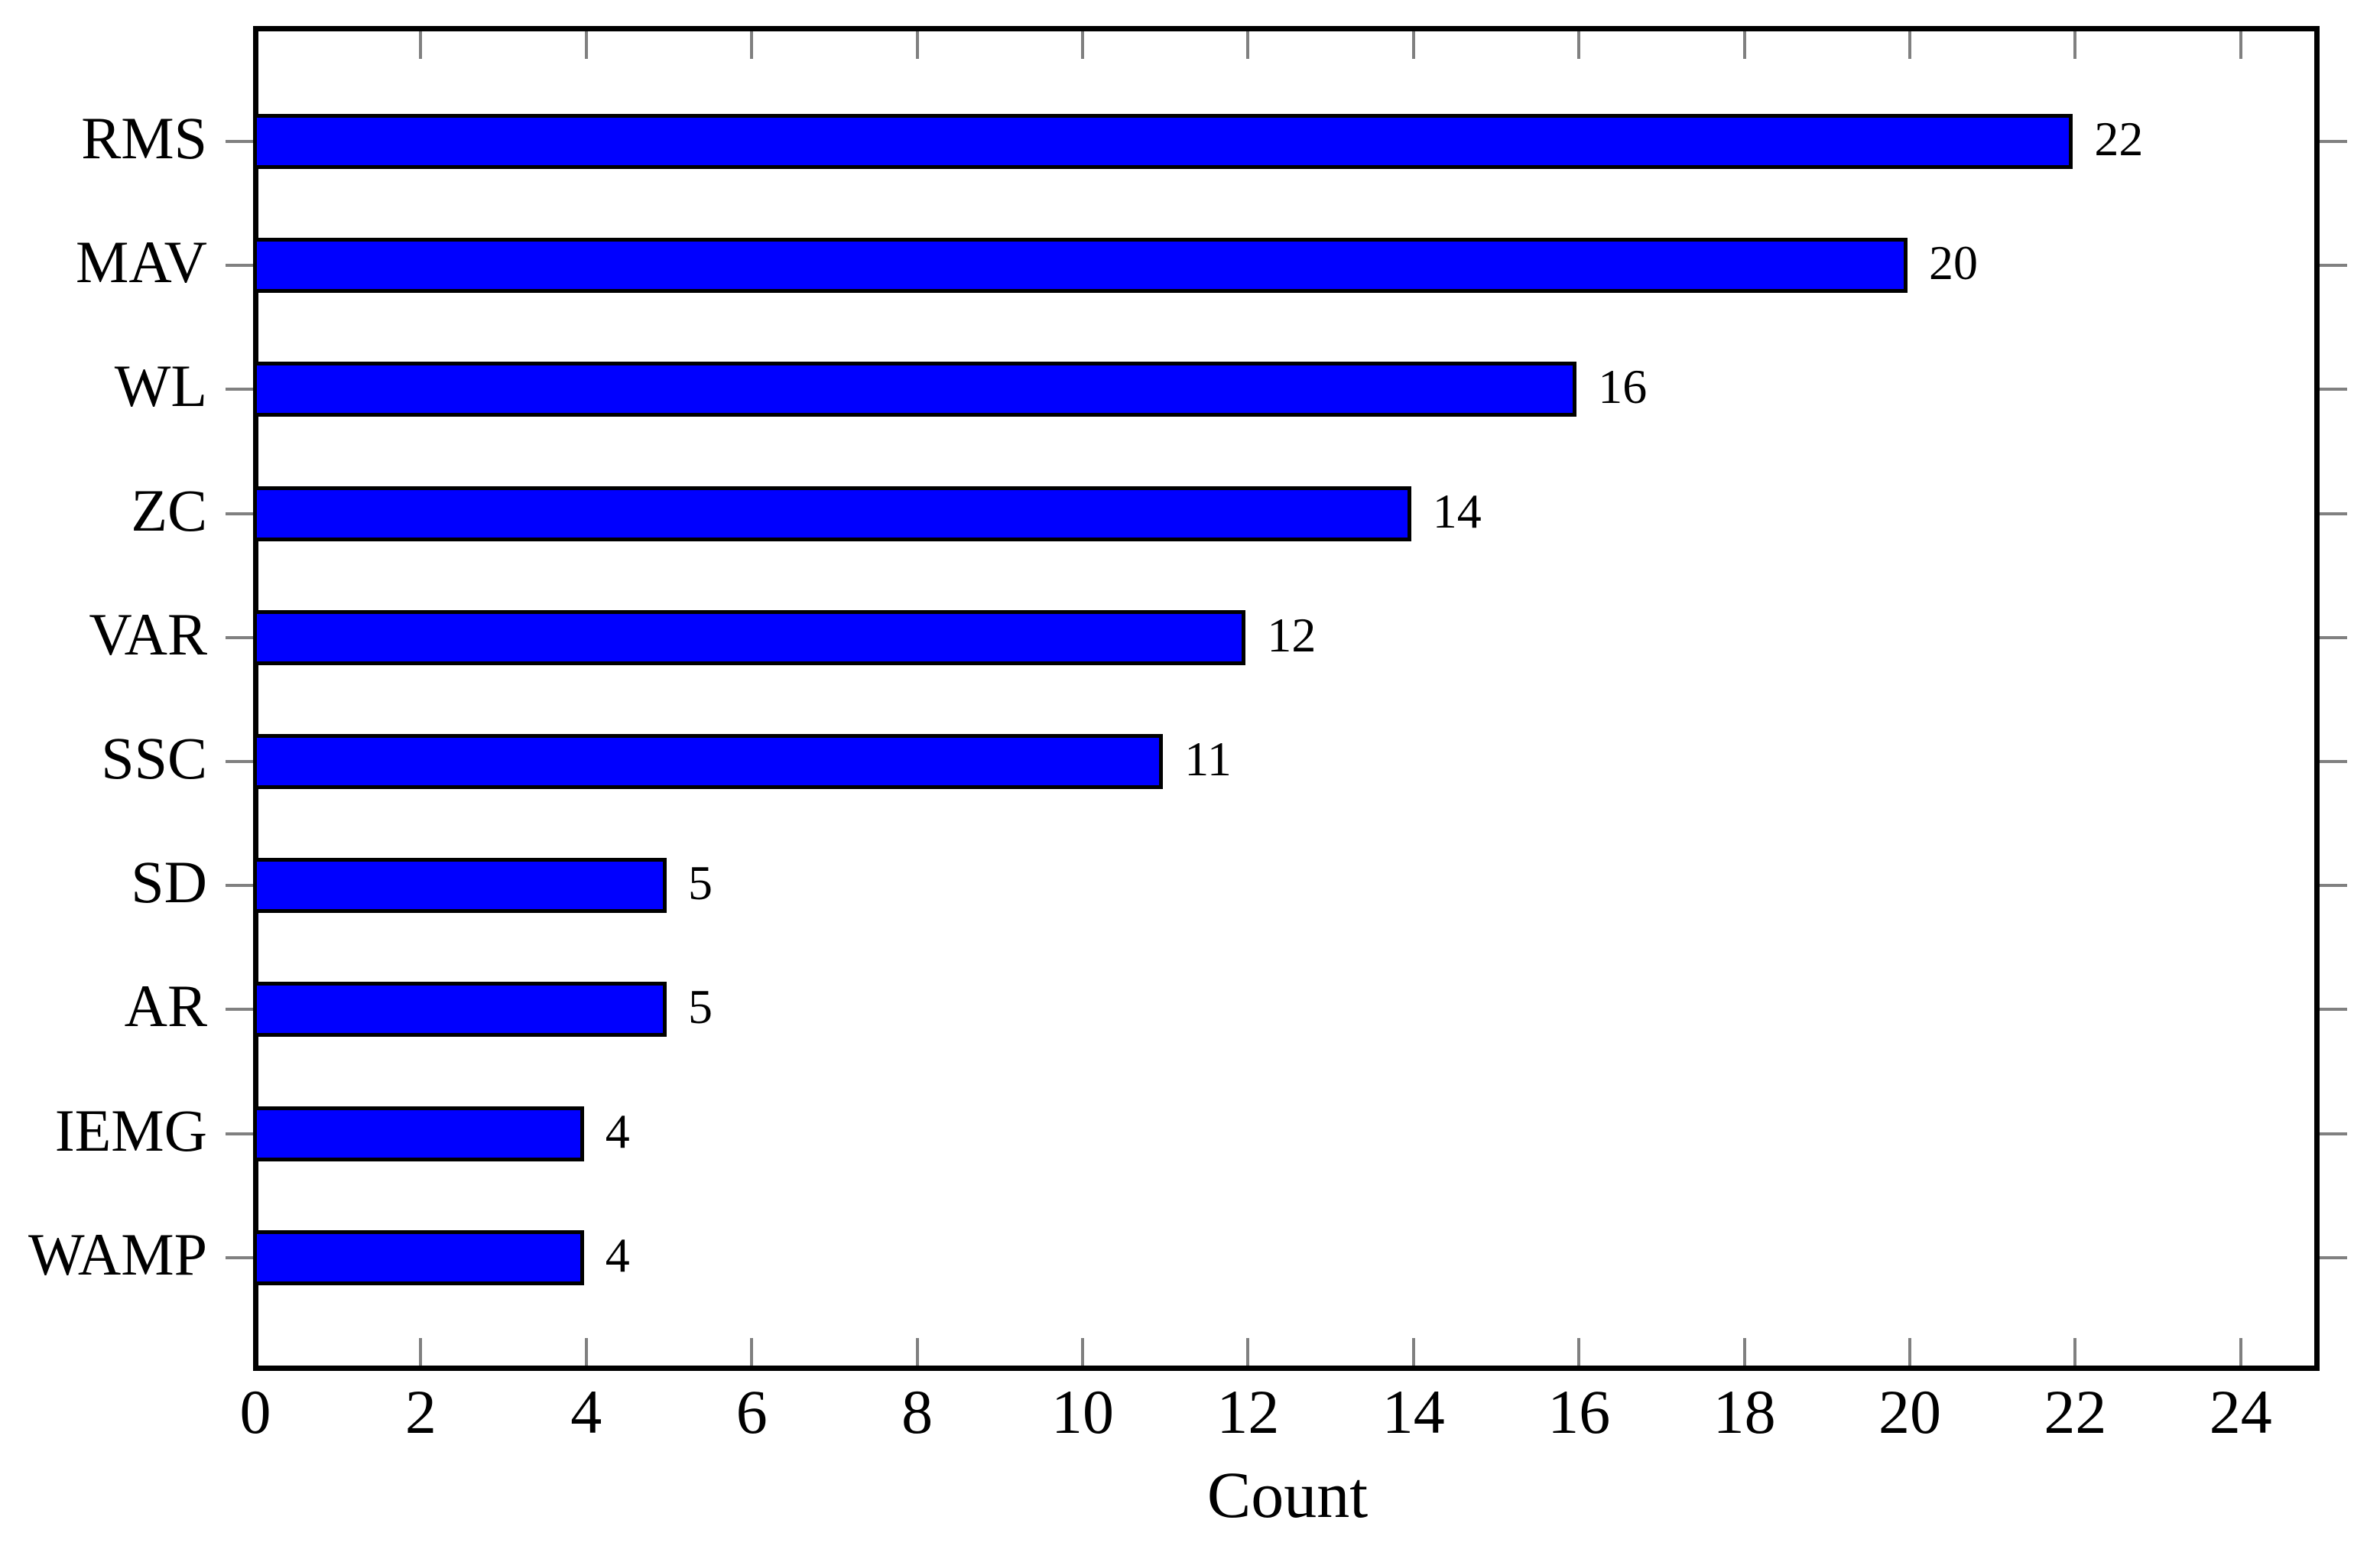  I want to click on x-tick-label: 14, so click(1413, 1412).